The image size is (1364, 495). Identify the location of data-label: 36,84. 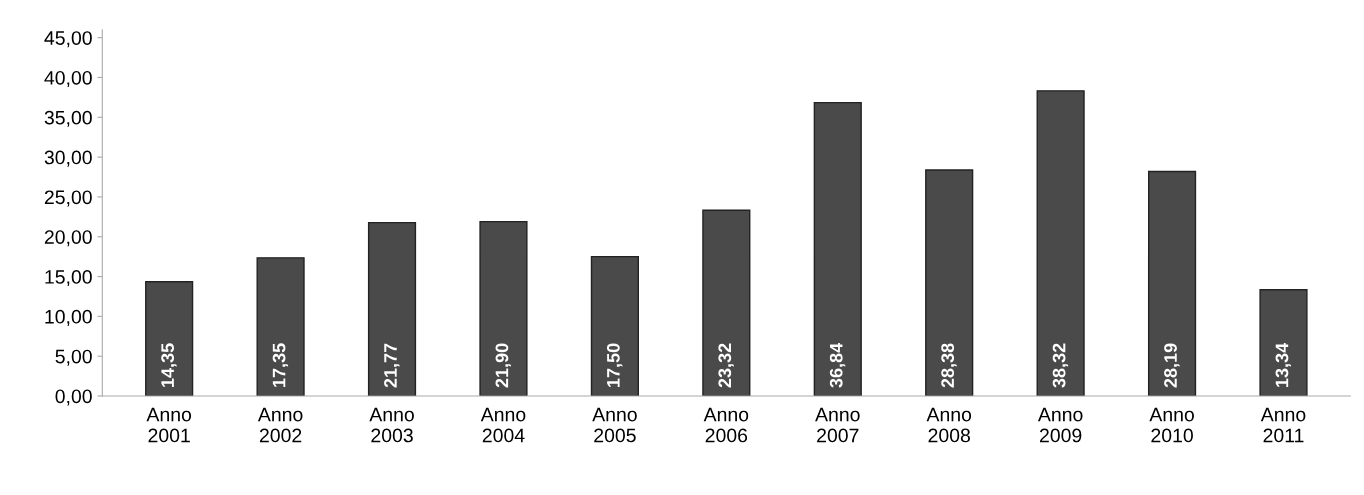
(837, 365).